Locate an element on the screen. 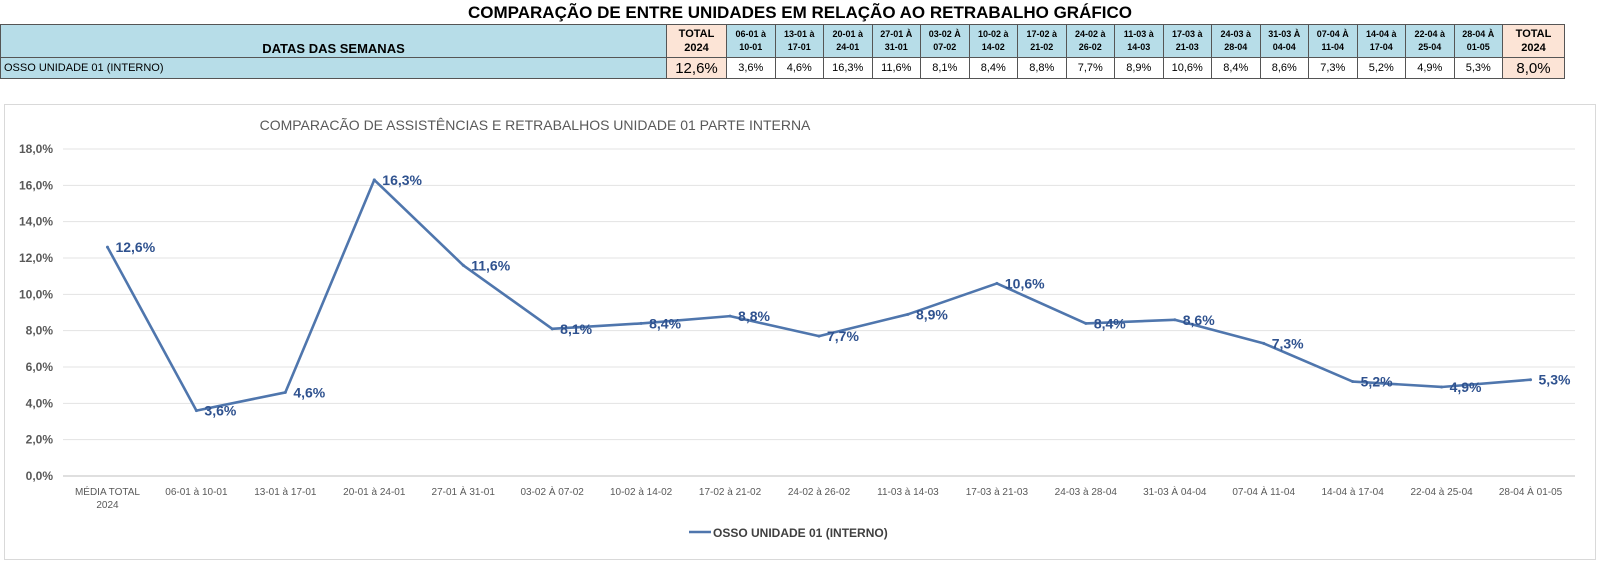 This screenshot has width=1600, height=564. week-header: 31-03 À 04-04 is located at coordinates (1284, 41).